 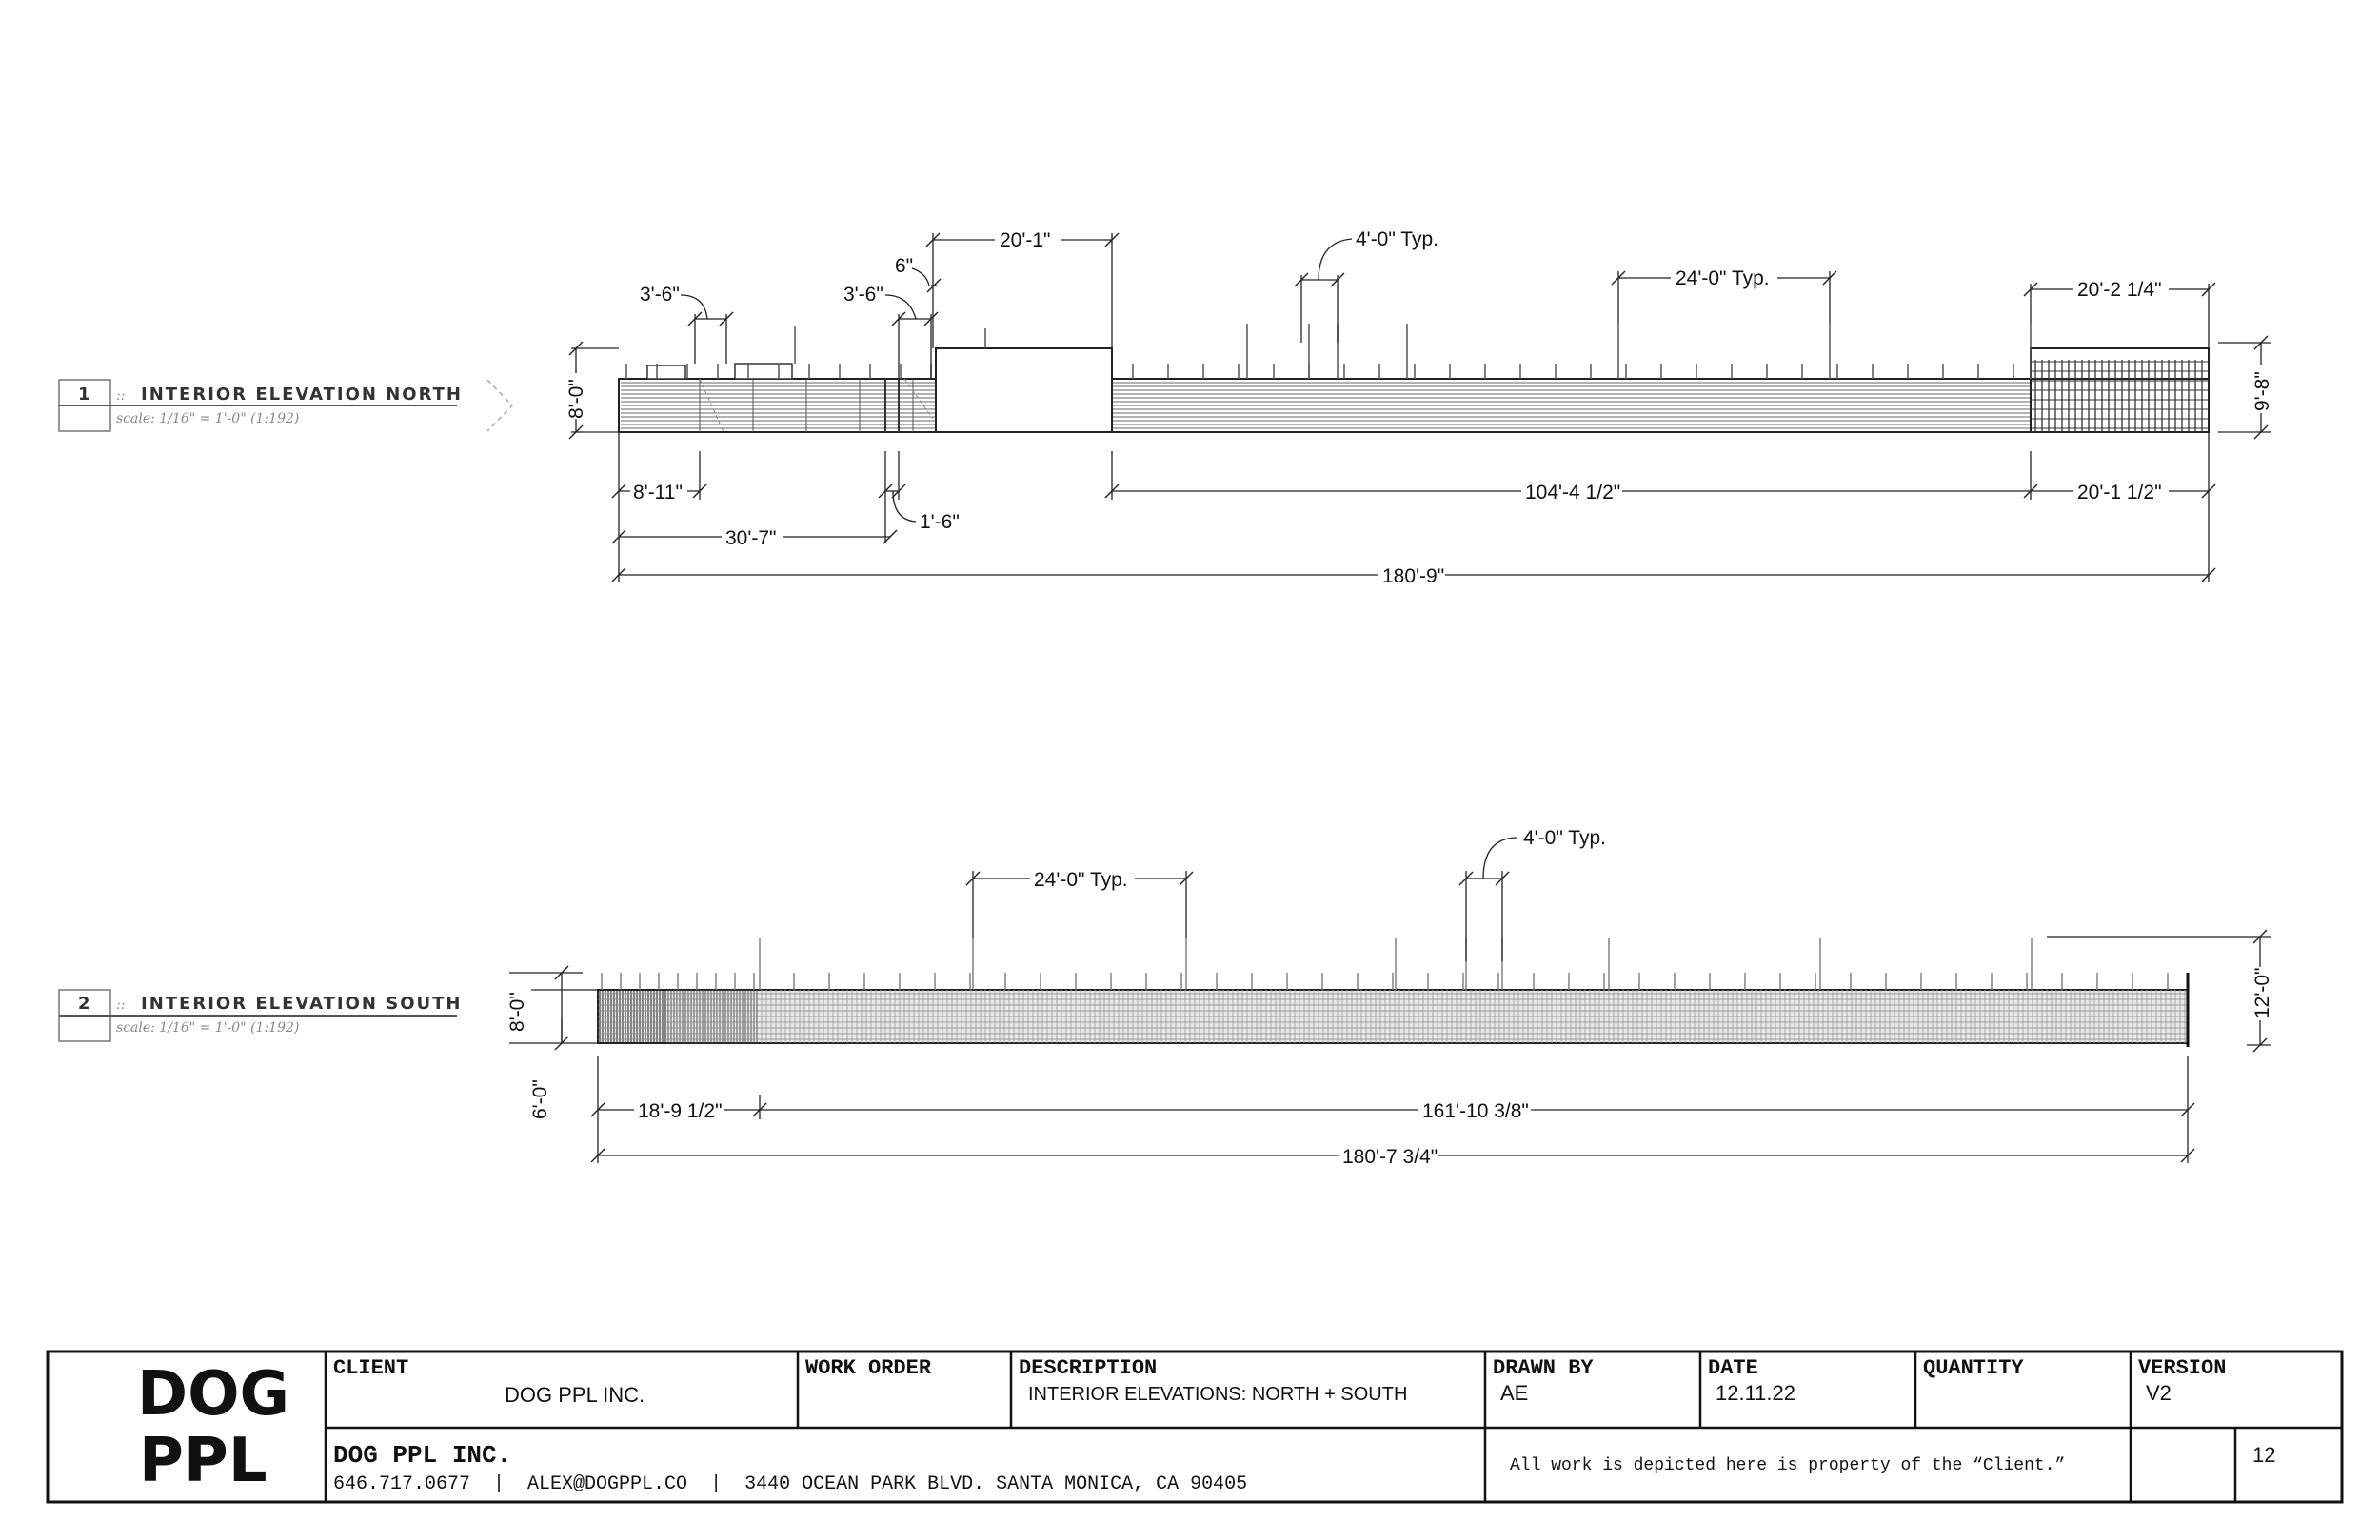 What do you see at coordinates (940, 522) in the screenshot?
I see `dim-north-1-6: 1'-6"` at bounding box center [940, 522].